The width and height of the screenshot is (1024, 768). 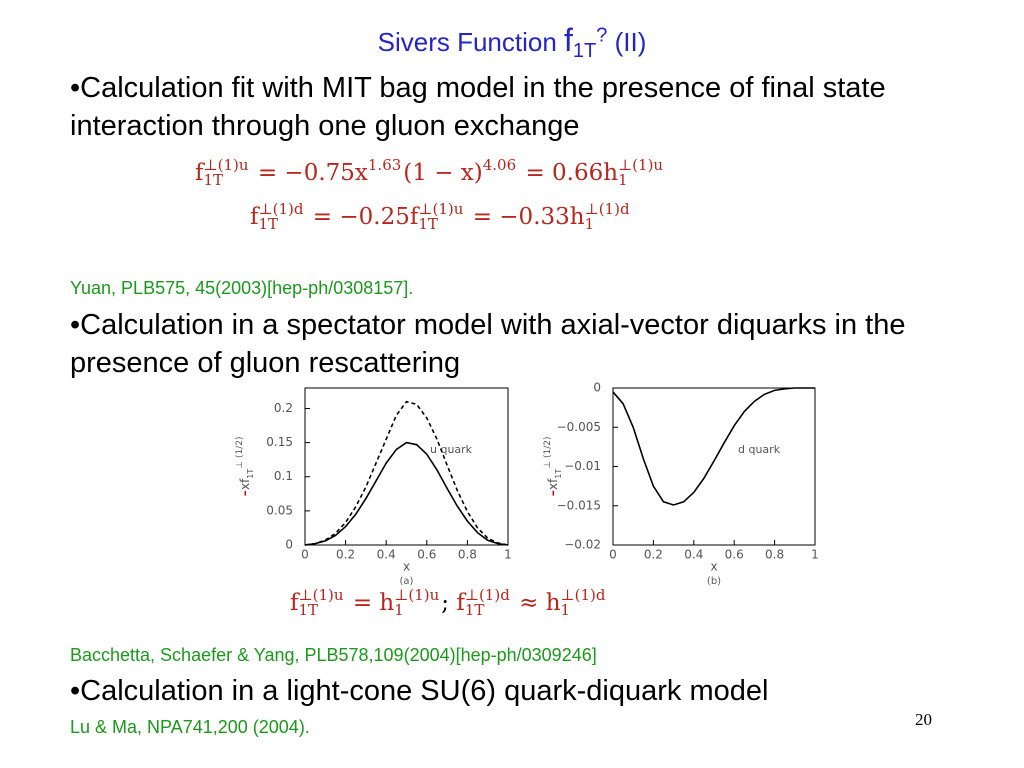 I want to click on y-tick-label: 0.05, so click(x=279, y=510).